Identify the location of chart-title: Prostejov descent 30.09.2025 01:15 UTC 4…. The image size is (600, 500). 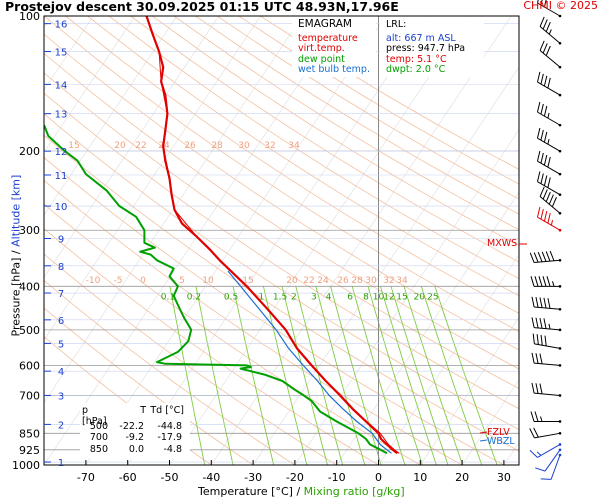
(202, 7).